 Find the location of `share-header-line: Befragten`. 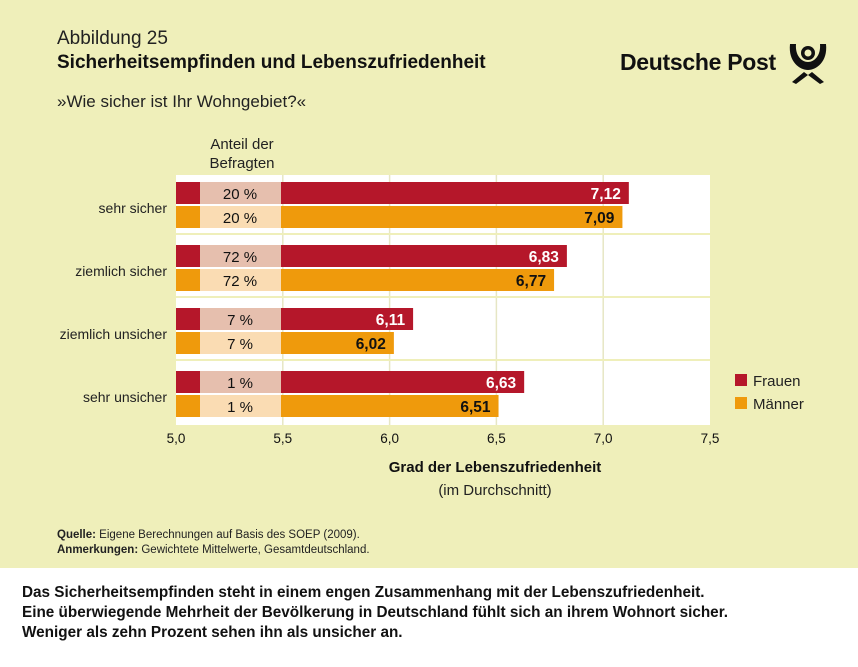

share-header-line: Befragten is located at coordinates (242, 163).